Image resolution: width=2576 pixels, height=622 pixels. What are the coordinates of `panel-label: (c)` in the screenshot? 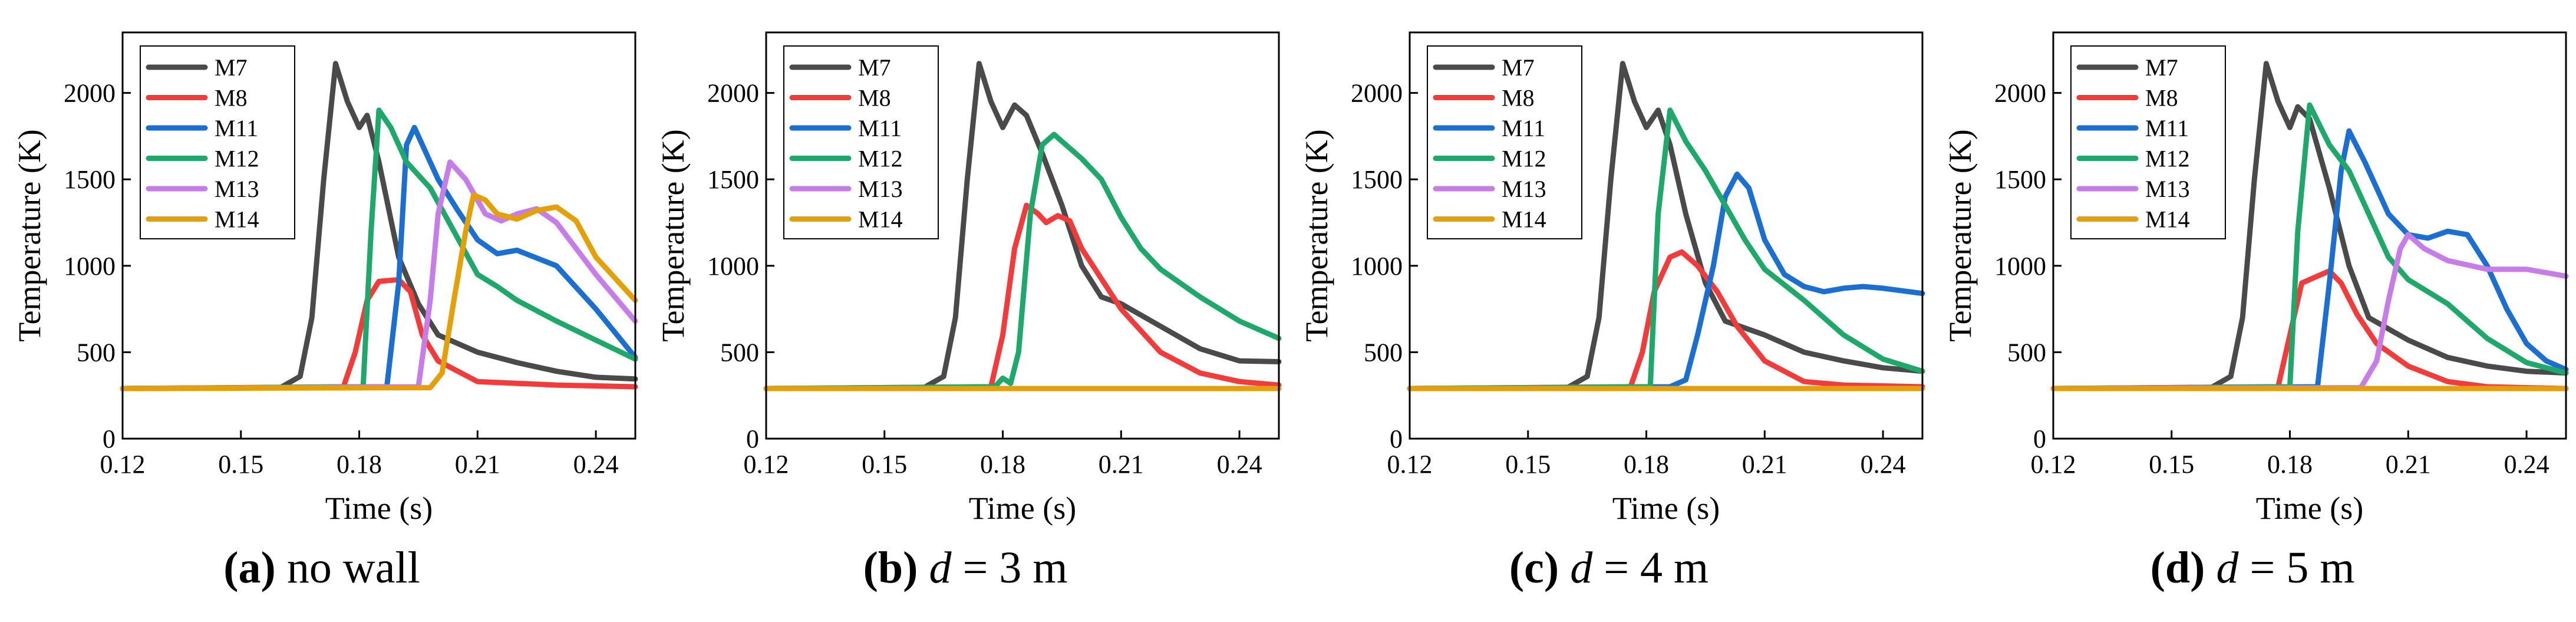 It's located at (1534, 568).